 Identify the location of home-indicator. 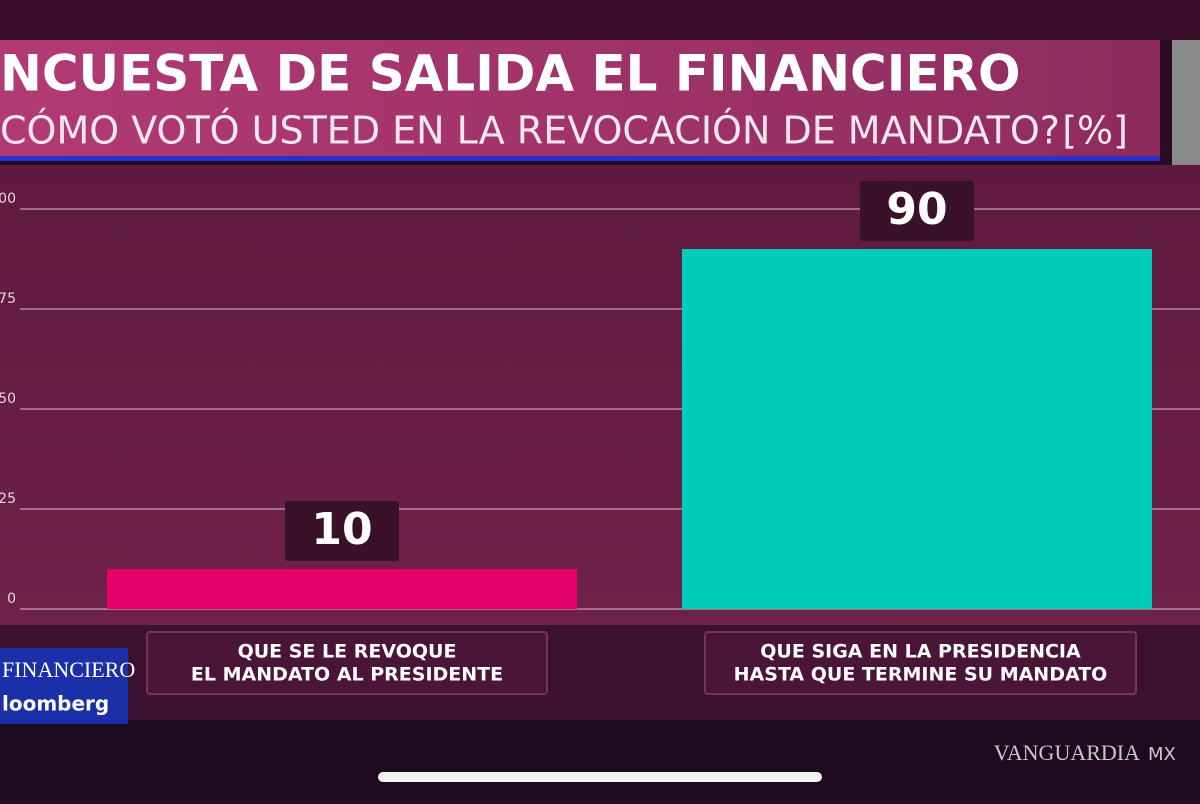
(600, 777).